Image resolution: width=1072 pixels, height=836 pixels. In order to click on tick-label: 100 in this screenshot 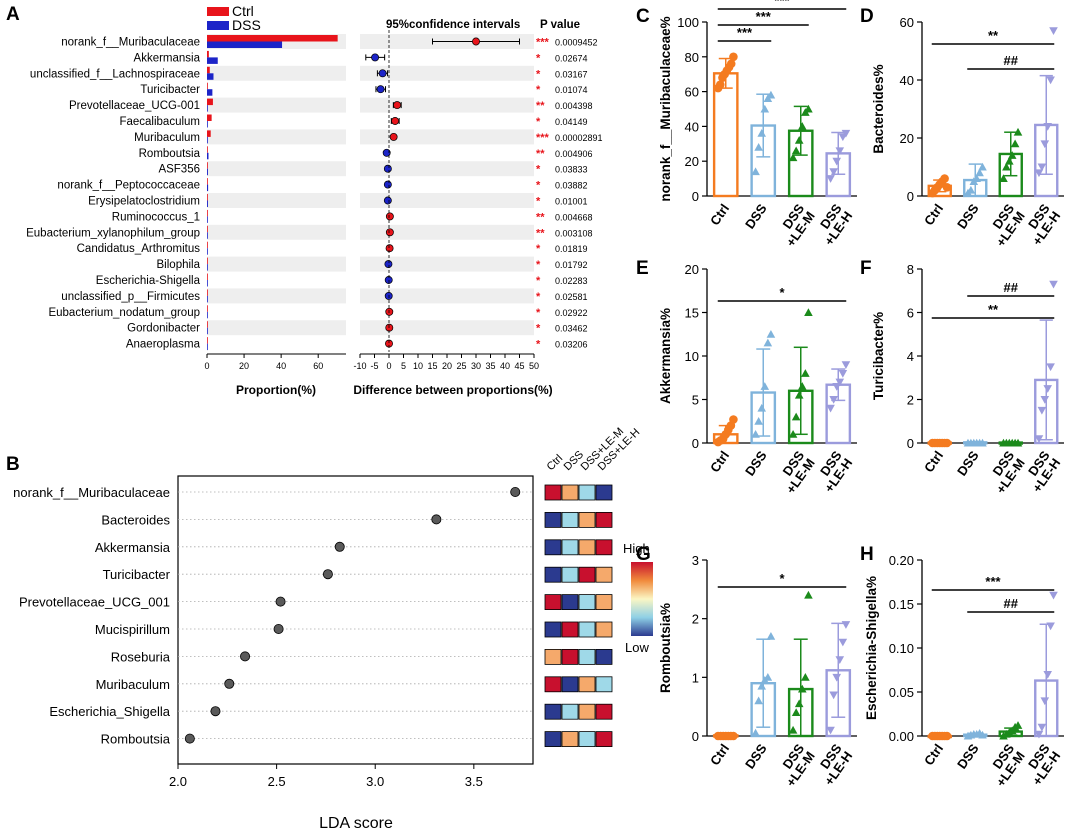, I will do `click(688, 22)`.